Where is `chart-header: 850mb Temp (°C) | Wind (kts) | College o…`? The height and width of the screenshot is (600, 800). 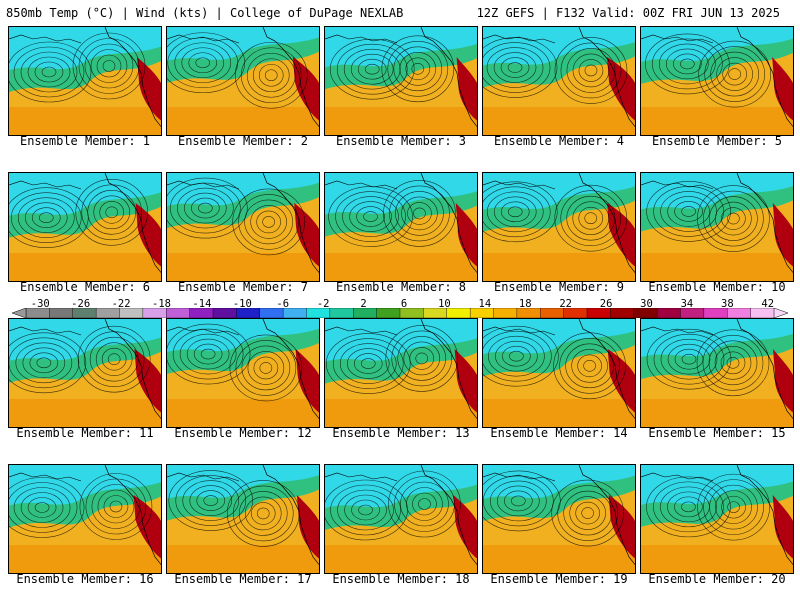
chart-header: 850mb Temp (°C) | Wind (kts) | College o… is located at coordinates (400, 12).